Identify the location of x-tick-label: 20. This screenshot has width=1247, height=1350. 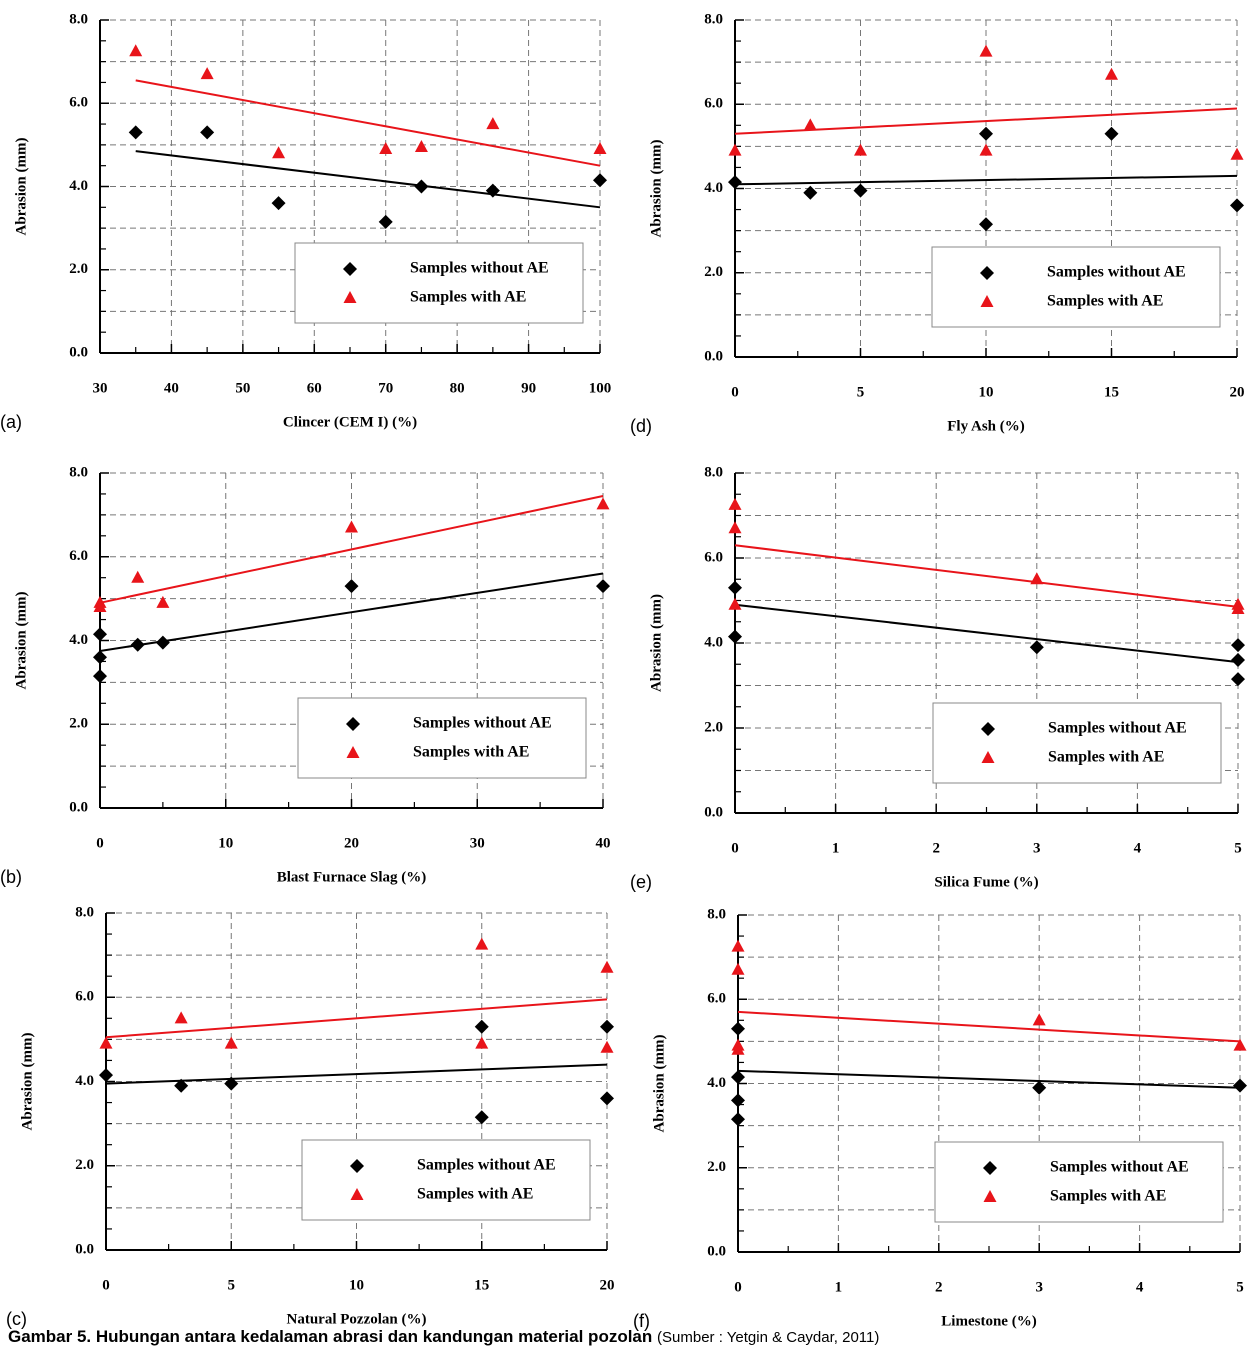
(1237, 392).